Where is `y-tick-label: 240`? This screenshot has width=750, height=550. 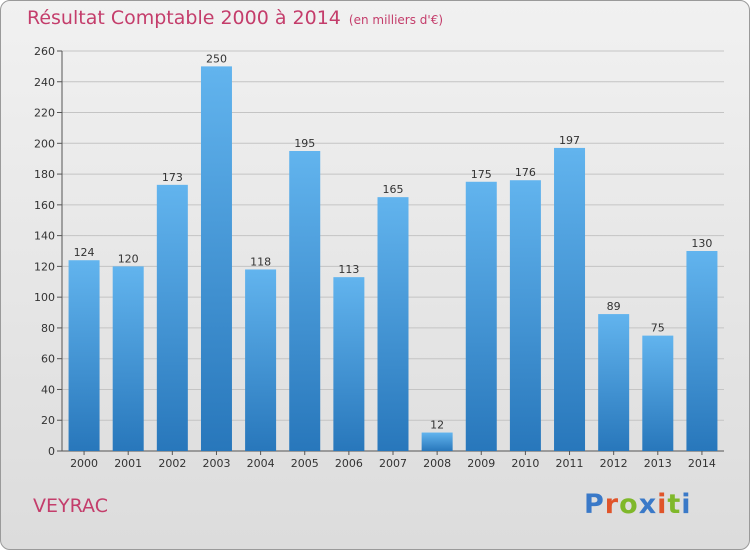
y-tick-label: 240 is located at coordinates (44, 82).